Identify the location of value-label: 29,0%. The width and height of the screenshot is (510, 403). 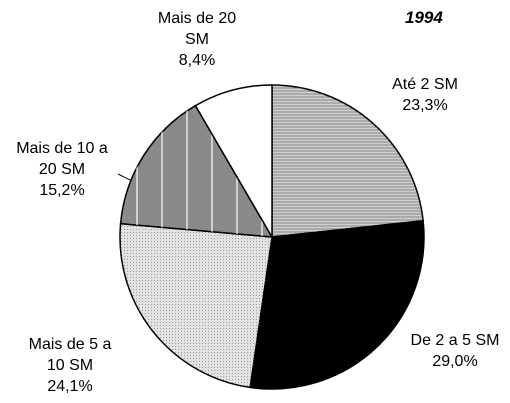
(455, 361).